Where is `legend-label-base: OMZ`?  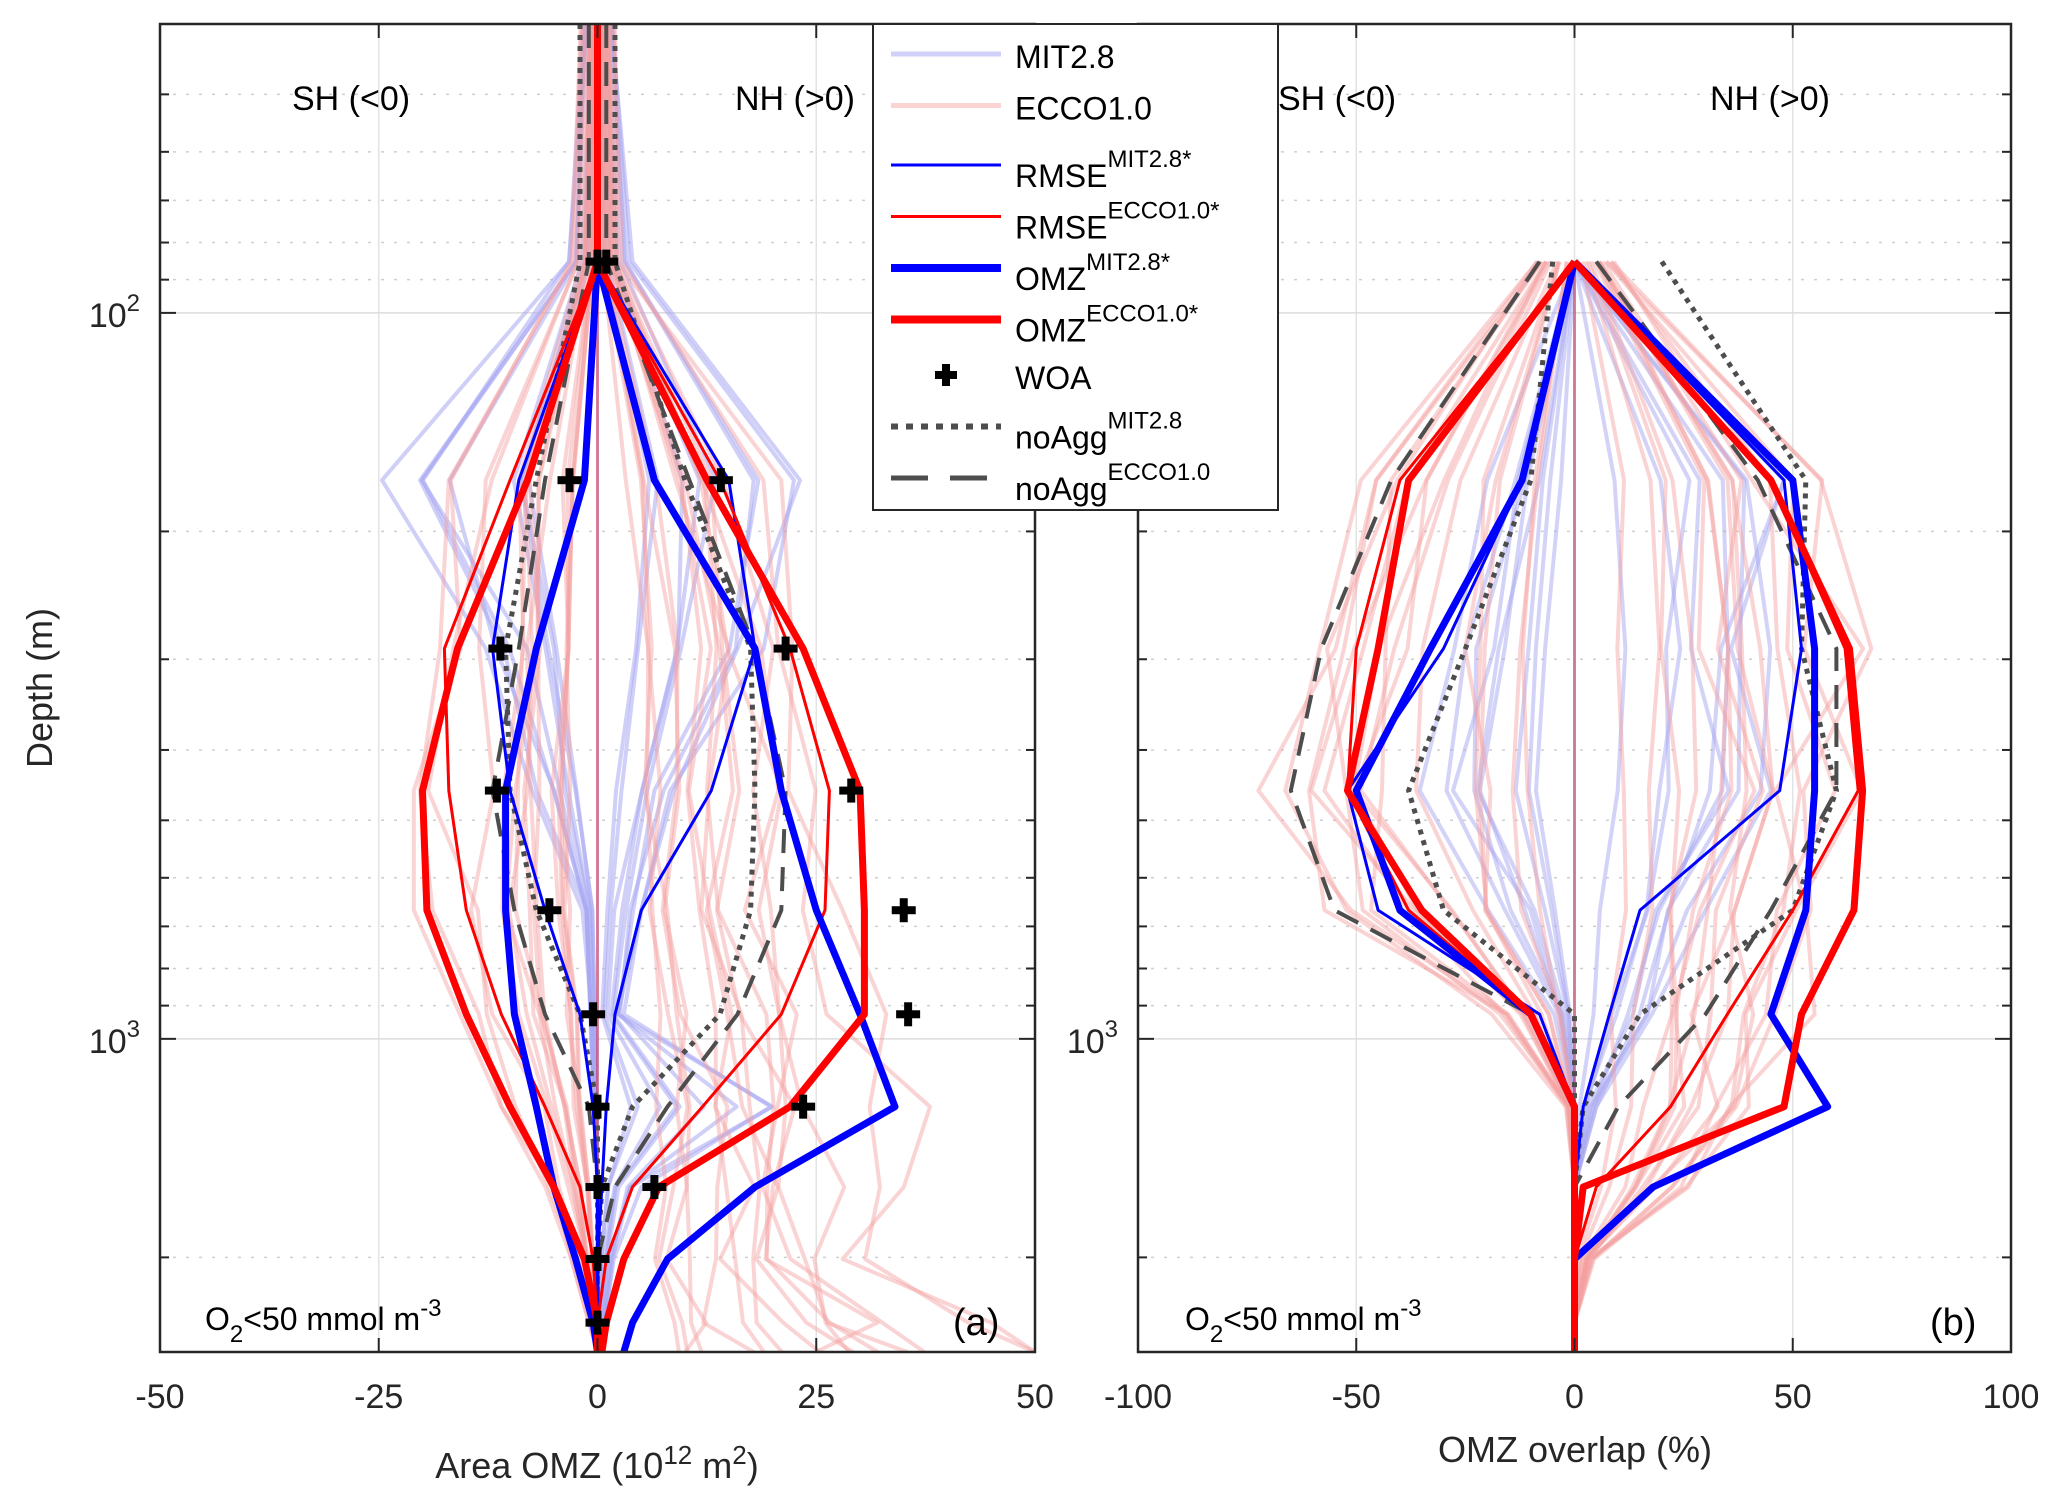
legend-label-base: OMZ is located at coordinates (1050, 331).